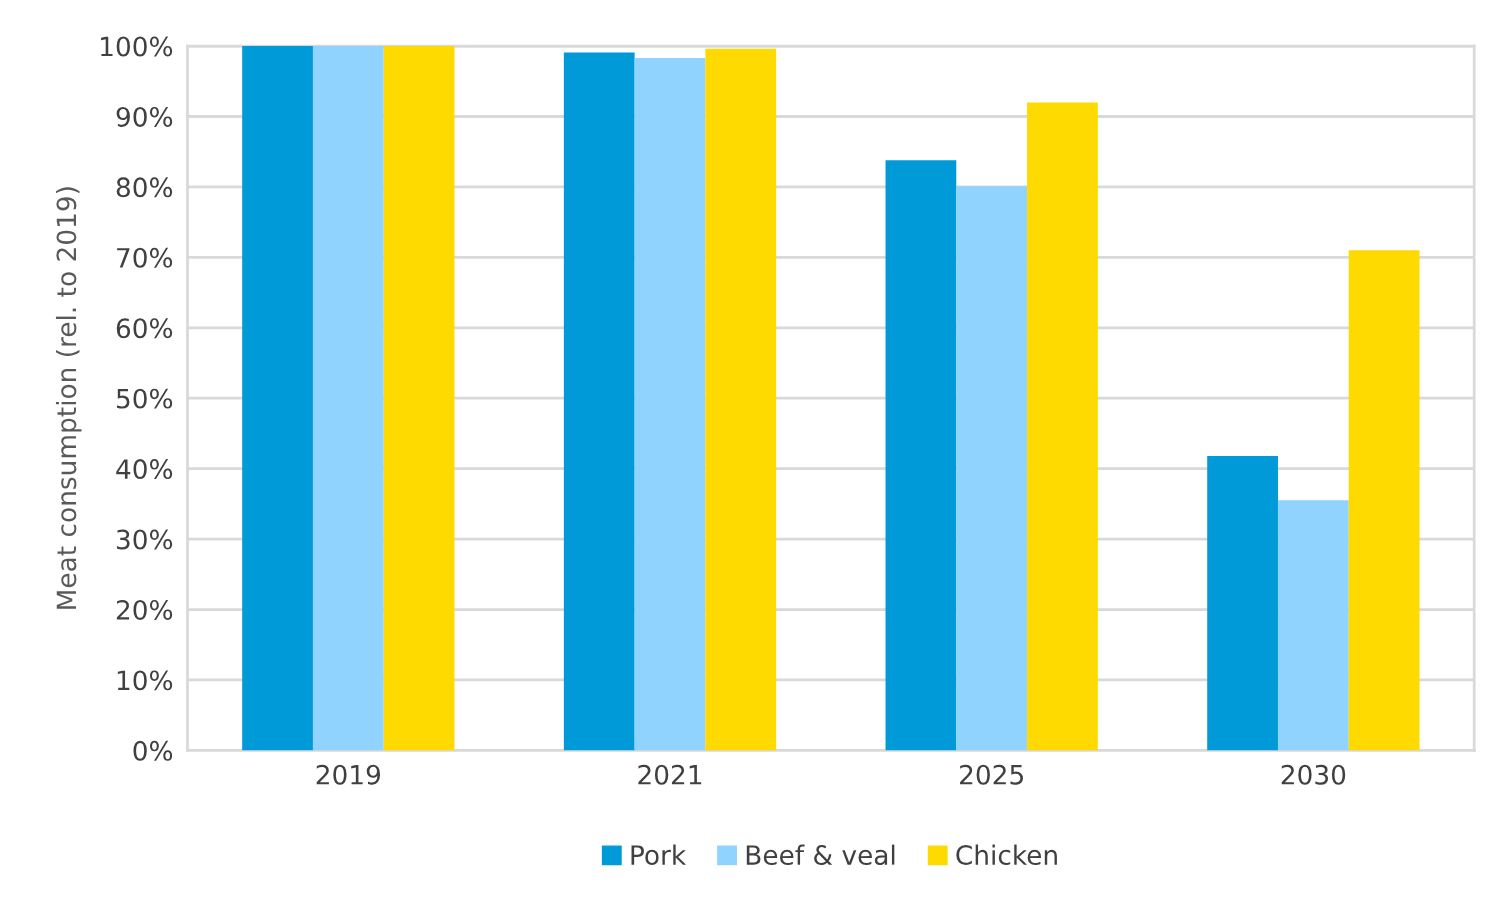  Describe the element at coordinates (670, 774) in the screenshot. I see `x-tick-label: 2021` at that location.